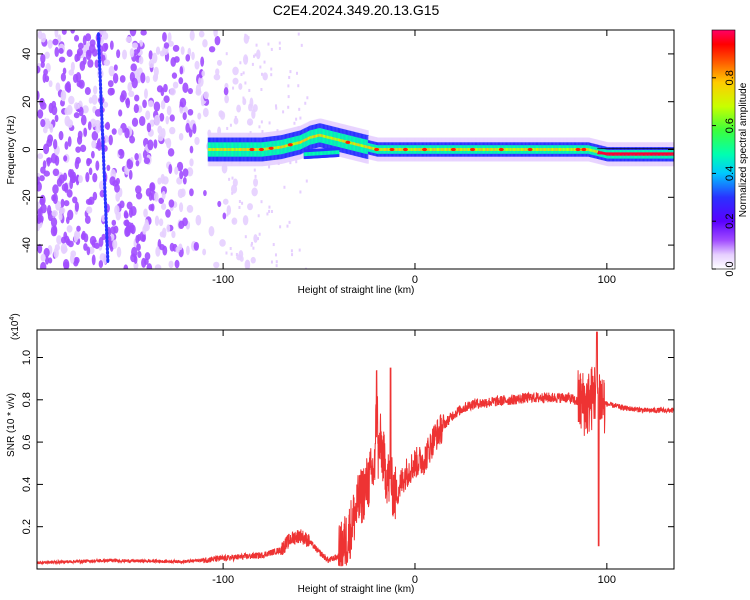  I want to click on colorbar-tick-label: 0.6, so click(730, 125).